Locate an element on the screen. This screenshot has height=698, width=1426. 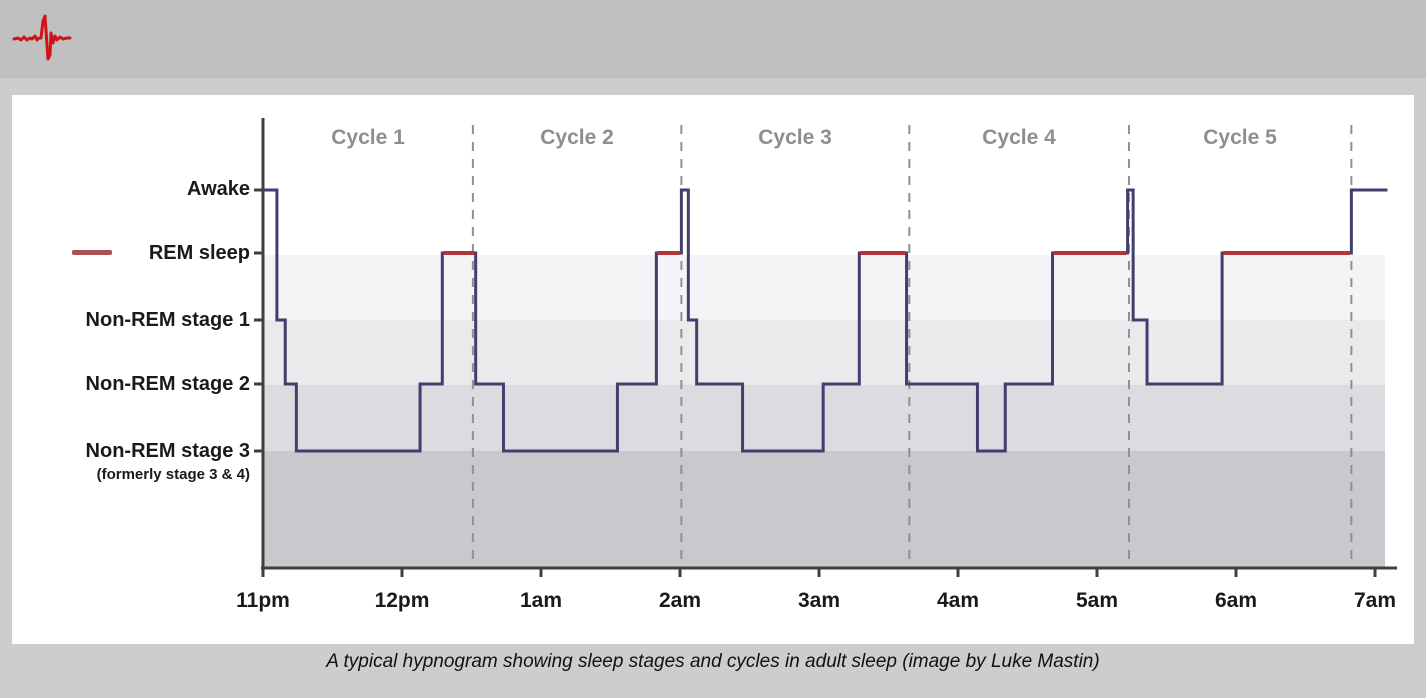
y-label-nonrem-stage-1: Non-REM stage 1 is located at coordinates (167, 320).